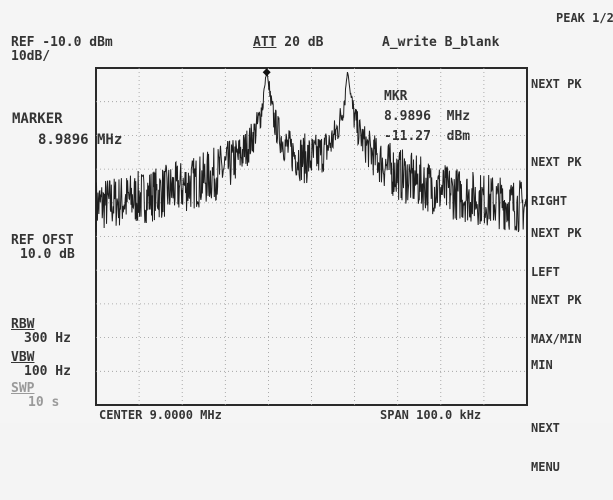  I want to click on softkey-menu-title: PEAK 1/2, so click(584, 18).